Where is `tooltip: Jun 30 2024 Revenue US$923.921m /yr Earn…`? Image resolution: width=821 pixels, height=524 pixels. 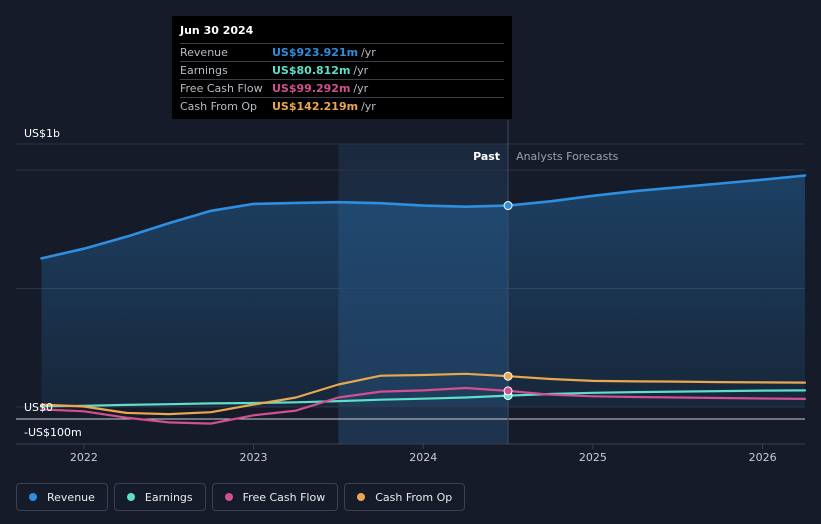 tooltip: Jun 30 2024 Revenue US$923.921m /yr Earn… is located at coordinates (342, 67).